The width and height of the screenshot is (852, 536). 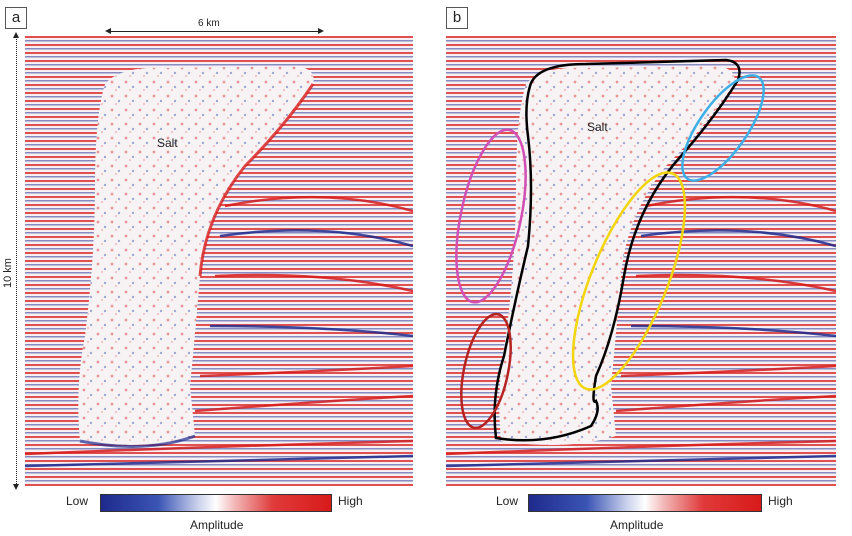 What do you see at coordinates (486, 371) in the screenshot?
I see `ellipse-red` at bounding box center [486, 371].